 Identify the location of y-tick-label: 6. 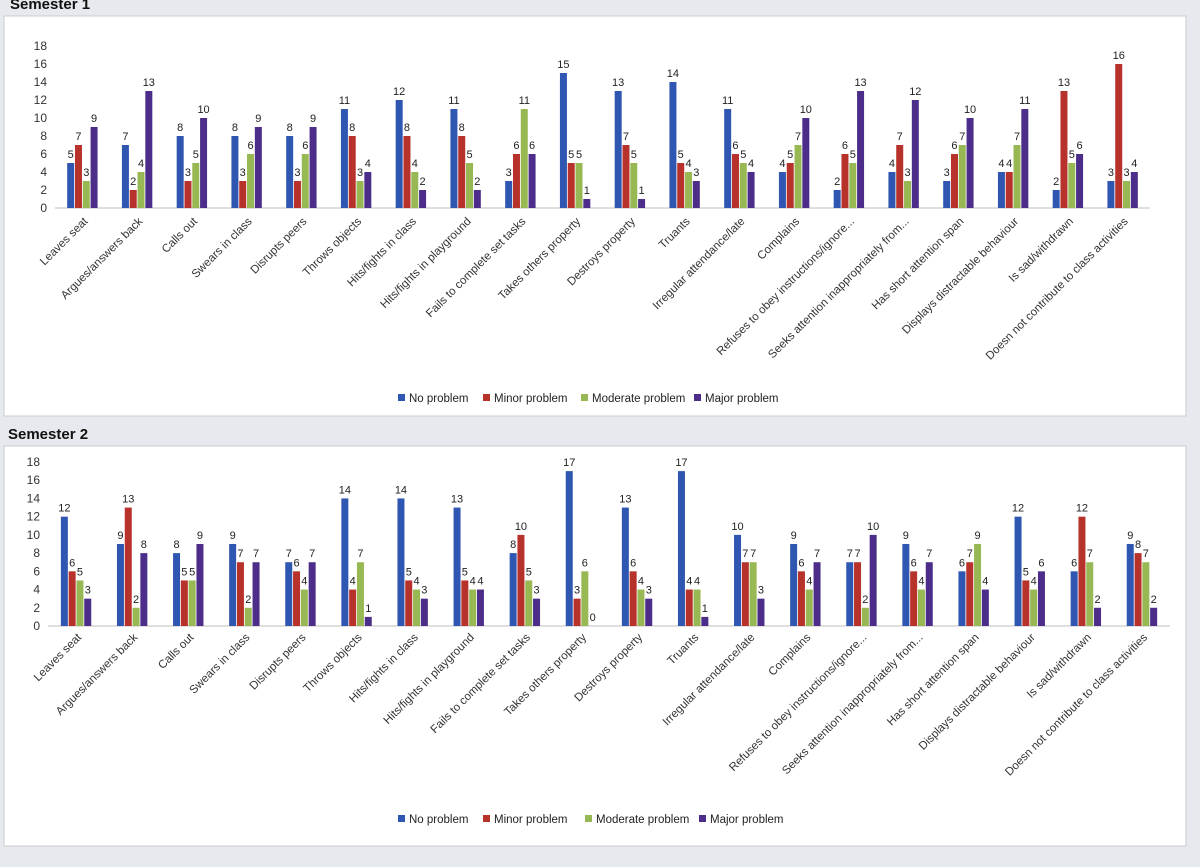
(43, 154).